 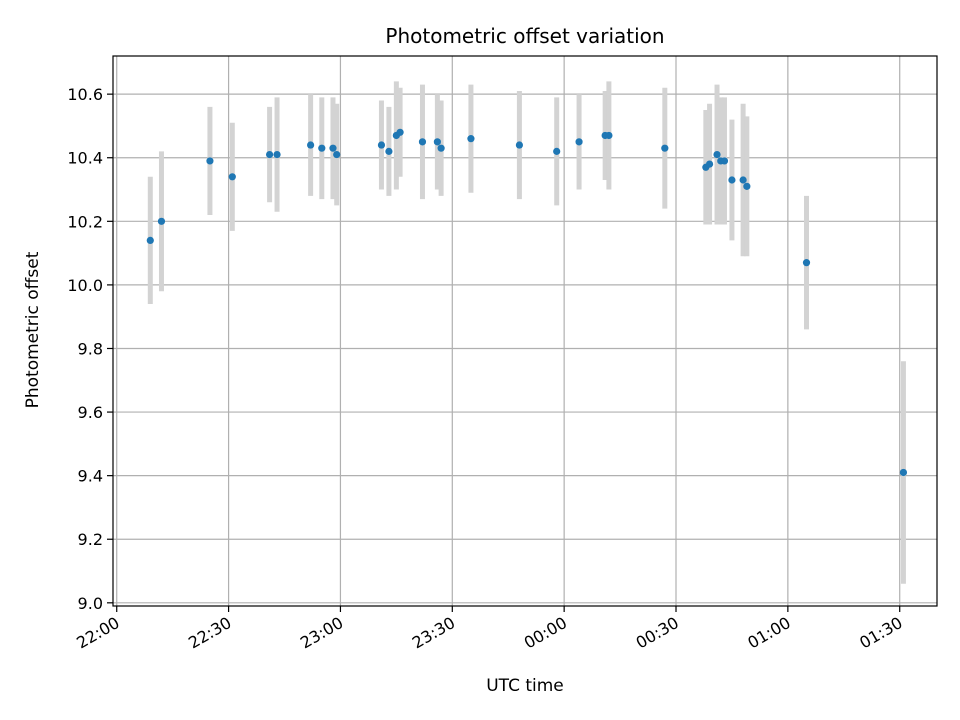 What do you see at coordinates (90, 476) in the screenshot?
I see `y-tick-label: 9.4` at bounding box center [90, 476].